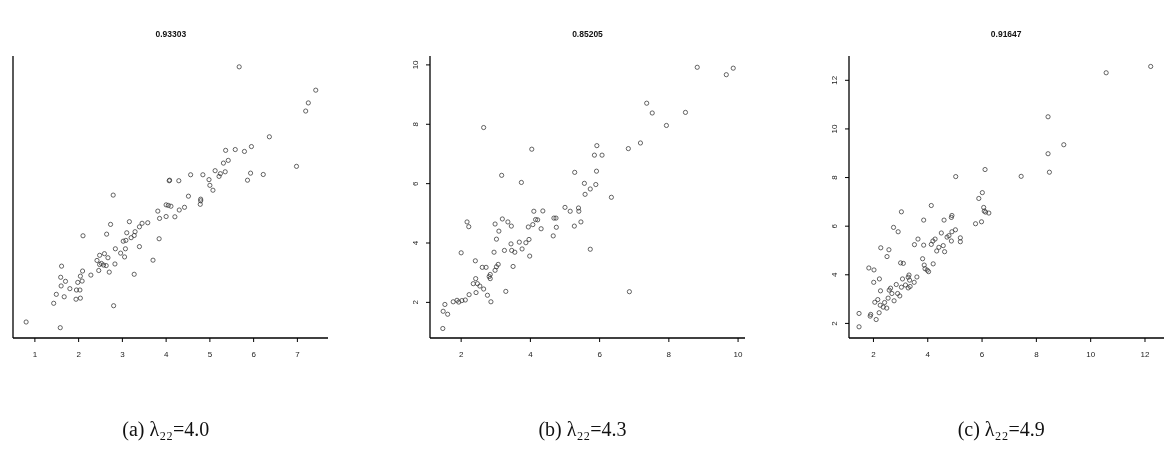 This screenshot has width=1168, height=453. What do you see at coordinates (1145, 354) in the screenshot?
I see `x-tick-label: 12` at bounding box center [1145, 354].